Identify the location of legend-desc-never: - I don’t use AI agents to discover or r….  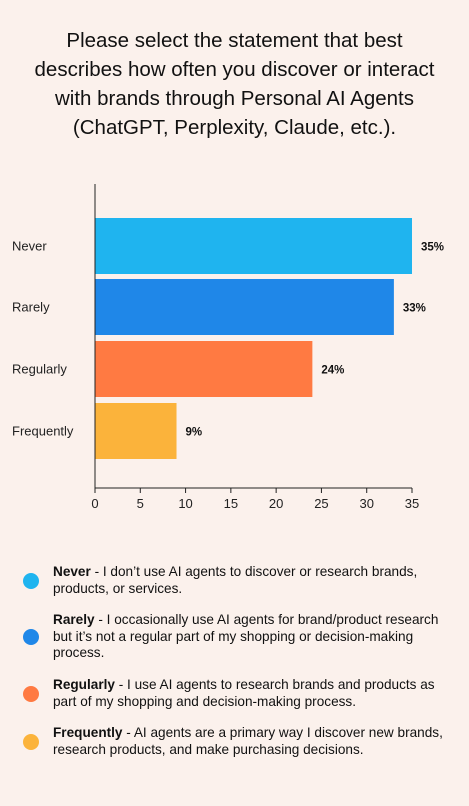
(235, 580).